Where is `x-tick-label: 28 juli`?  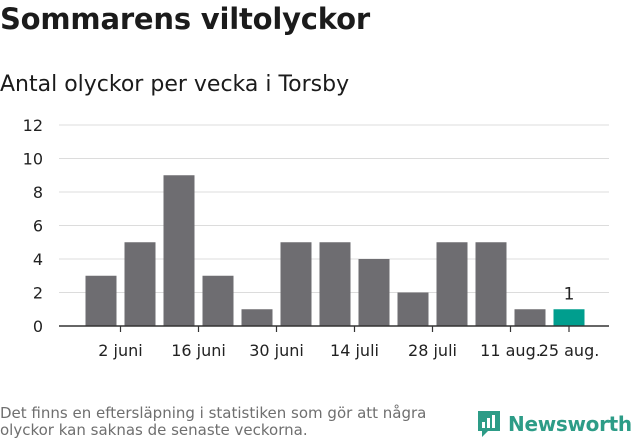
x-tick-label: 28 juli is located at coordinates (432, 350).